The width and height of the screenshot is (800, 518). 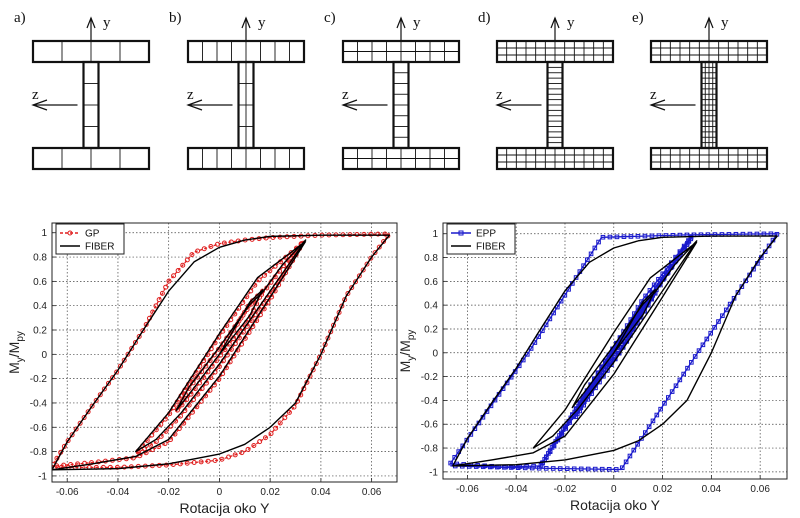 What do you see at coordinates (20, 359) in the screenshot?
I see `y-axis-label-part: y` at bounding box center [20, 359].